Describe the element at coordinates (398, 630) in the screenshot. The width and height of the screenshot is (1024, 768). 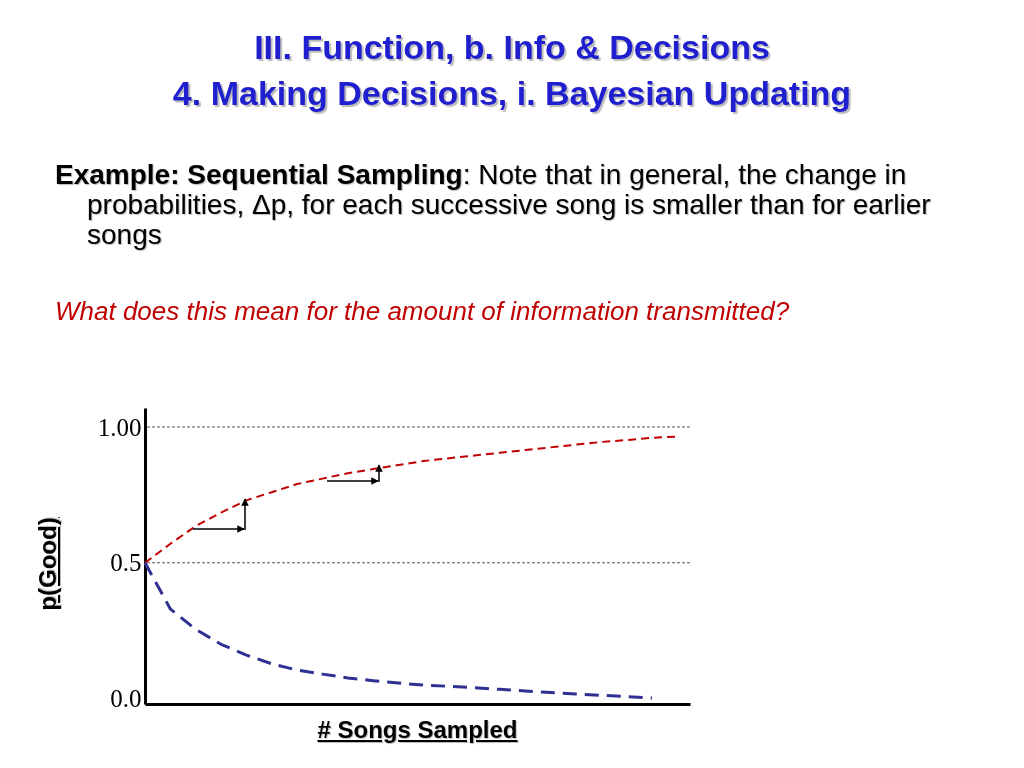
I see `line-series` at that location.